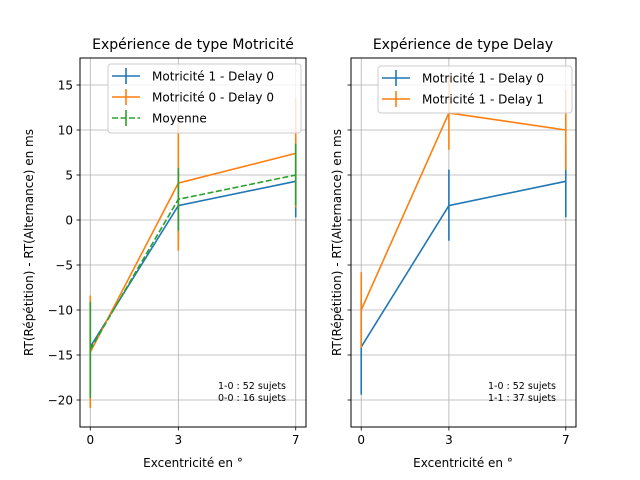  I want to click on right-x-tick-label: 7, so click(566, 440).